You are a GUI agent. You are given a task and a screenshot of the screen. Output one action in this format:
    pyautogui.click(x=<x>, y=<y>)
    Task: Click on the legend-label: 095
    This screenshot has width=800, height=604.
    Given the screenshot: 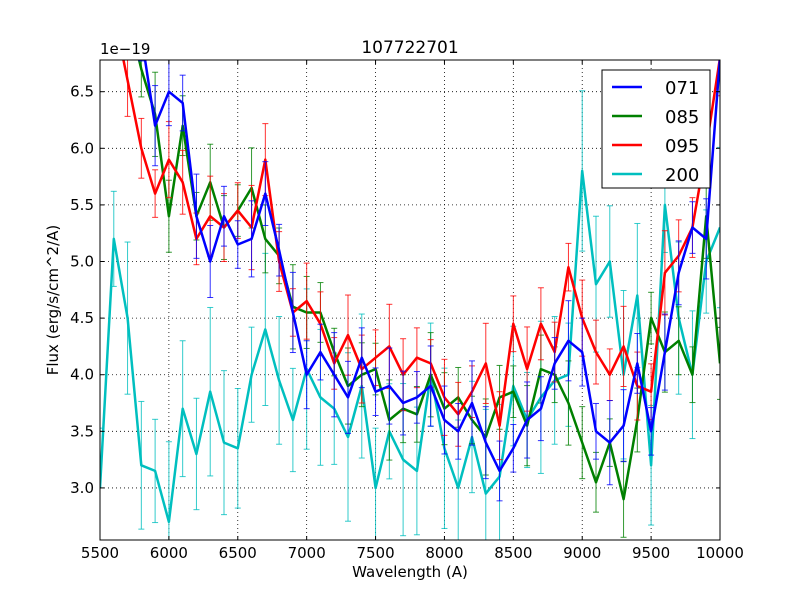 What is the action you would take?
    pyautogui.click(x=682, y=146)
    